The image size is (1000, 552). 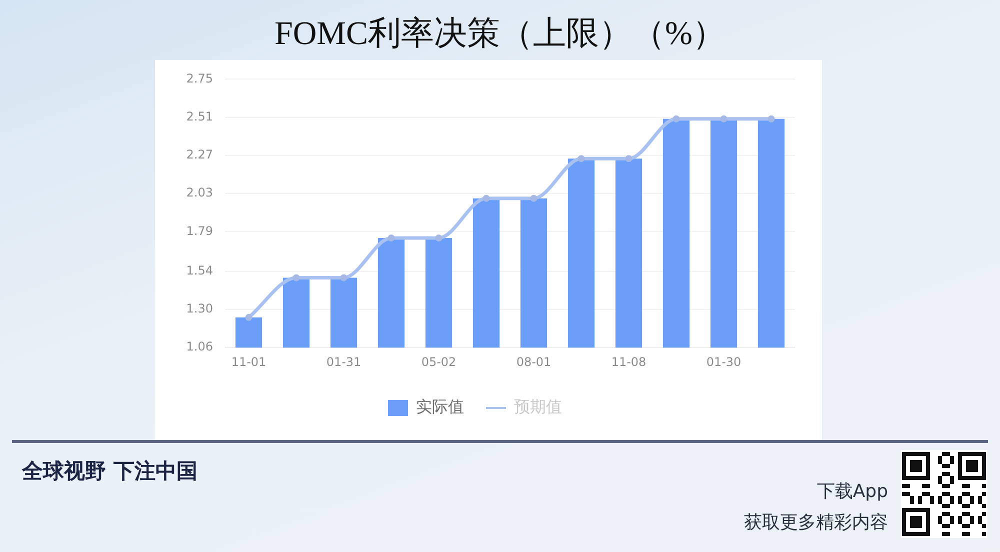 I want to click on y-tick-label: 1.79, so click(x=199, y=231).